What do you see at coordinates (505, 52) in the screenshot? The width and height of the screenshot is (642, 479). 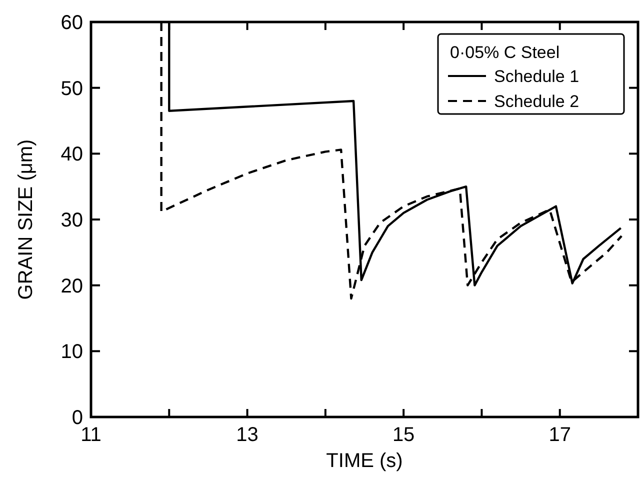 I see `legend-title: 0·05% C Steel` at bounding box center [505, 52].